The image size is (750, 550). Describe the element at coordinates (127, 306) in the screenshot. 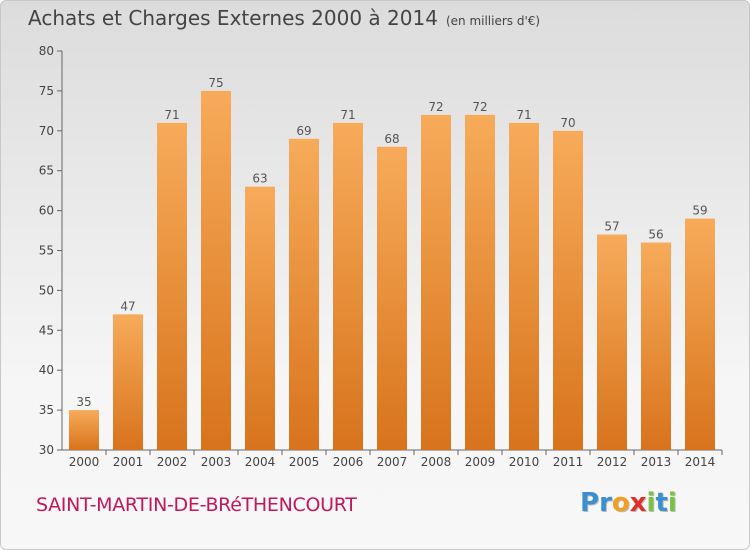

I see `bar-value-label: 47` at that location.